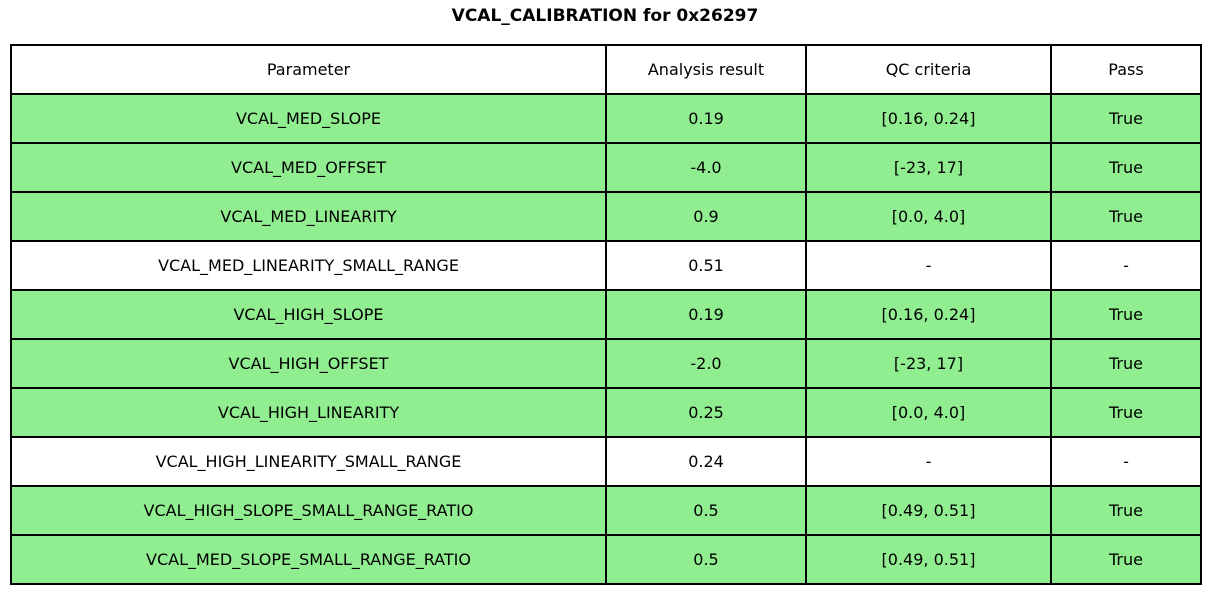 This screenshot has height=604, width=1210. Describe the element at coordinates (308, 265) in the screenshot. I see `cell-parameter: VCAL_MED_LINEARITY_SMALL_RANGE` at that location.